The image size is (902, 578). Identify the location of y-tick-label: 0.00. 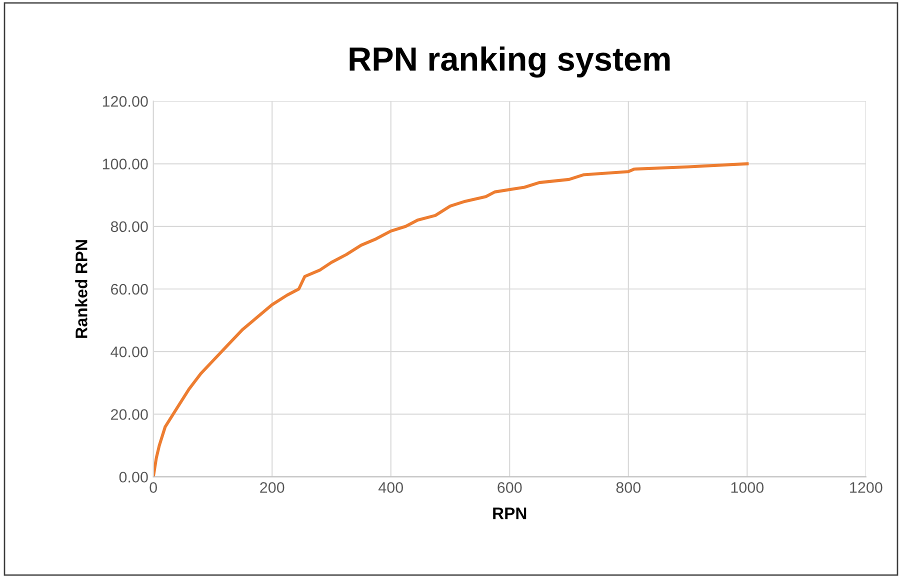
(133, 477).